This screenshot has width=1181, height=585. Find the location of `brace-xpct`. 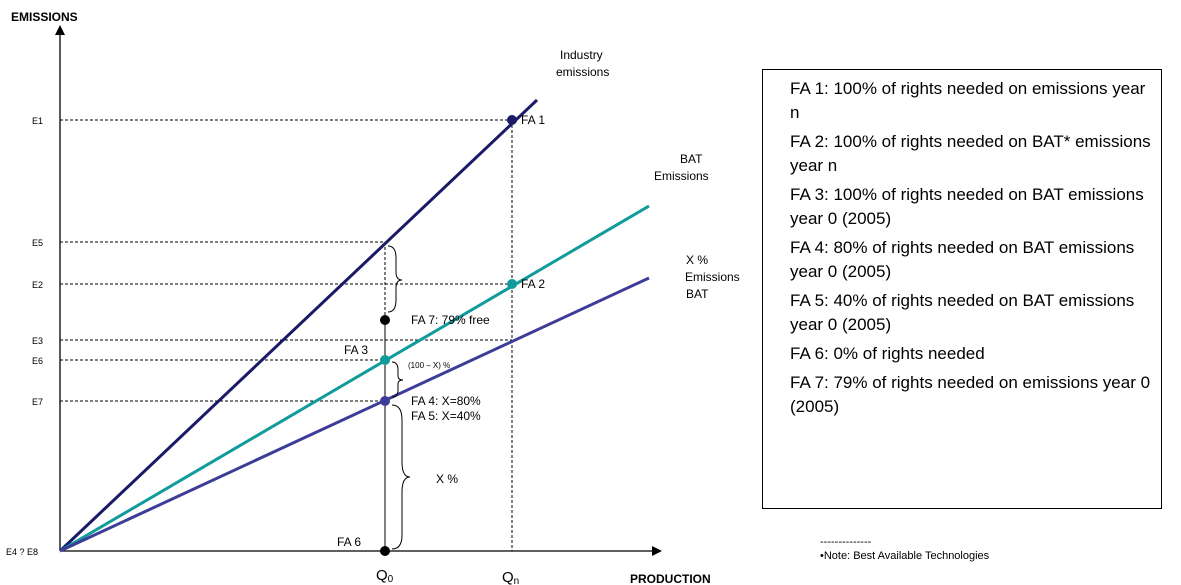

brace-xpct is located at coordinates (401, 477).